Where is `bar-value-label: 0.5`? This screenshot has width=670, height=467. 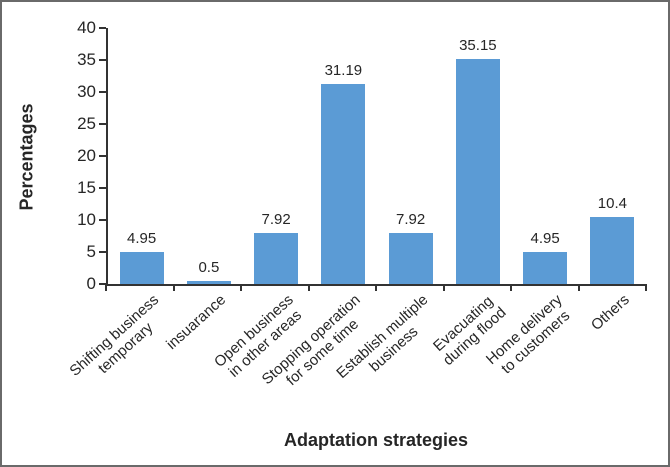 bar-value-label: 0.5 is located at coordinates (209, 267).